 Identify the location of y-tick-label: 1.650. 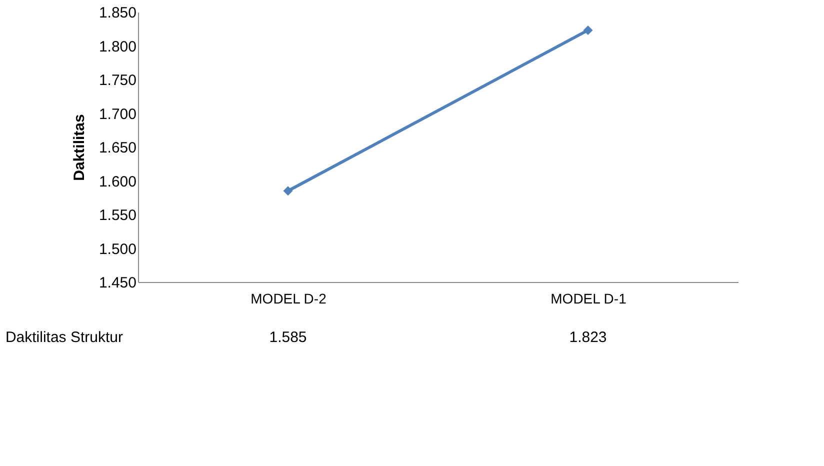
(117, 148).